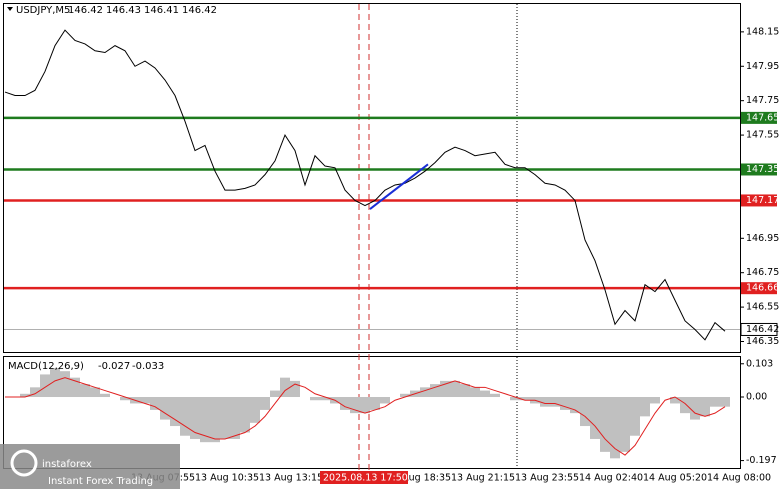 This screenshot has width=781, height=489. Describe the element at coordinates (227, 478) in the screenshot. I see `x-tick-label: 13 Aug 10:35` at that location.